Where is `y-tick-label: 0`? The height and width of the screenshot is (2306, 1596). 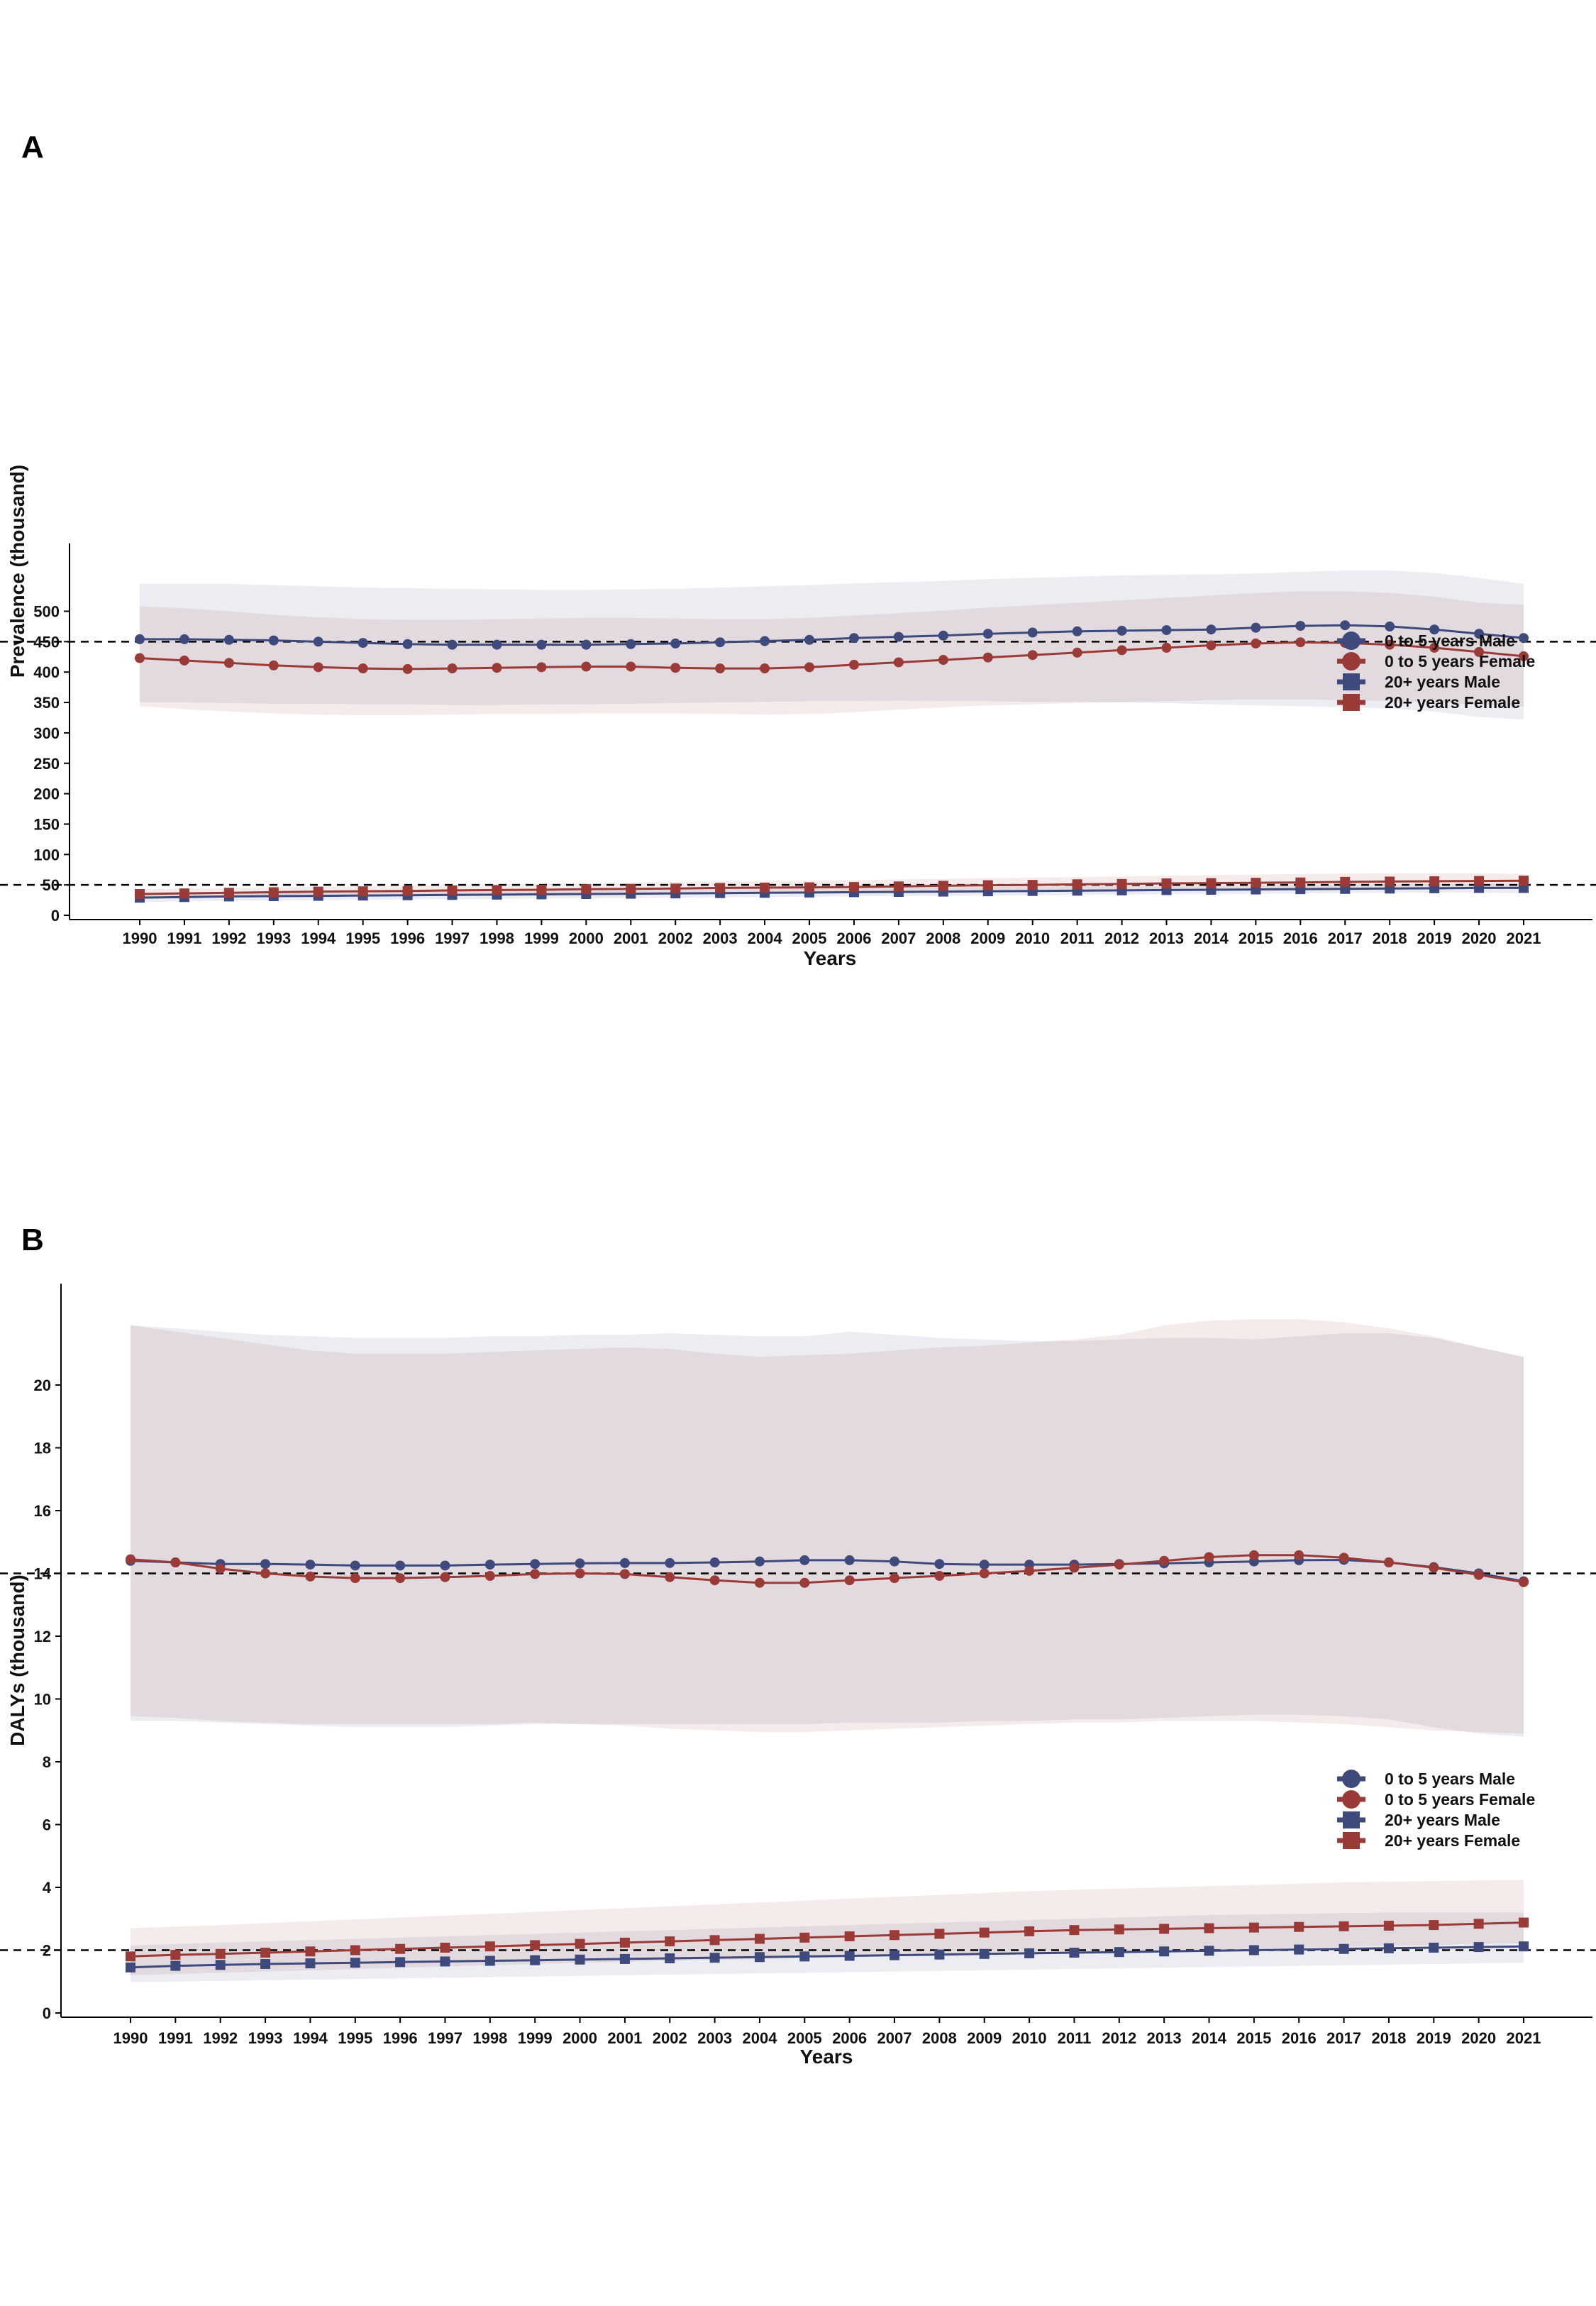
y-tick-label: 0 is located at coordinates (47, 2013).